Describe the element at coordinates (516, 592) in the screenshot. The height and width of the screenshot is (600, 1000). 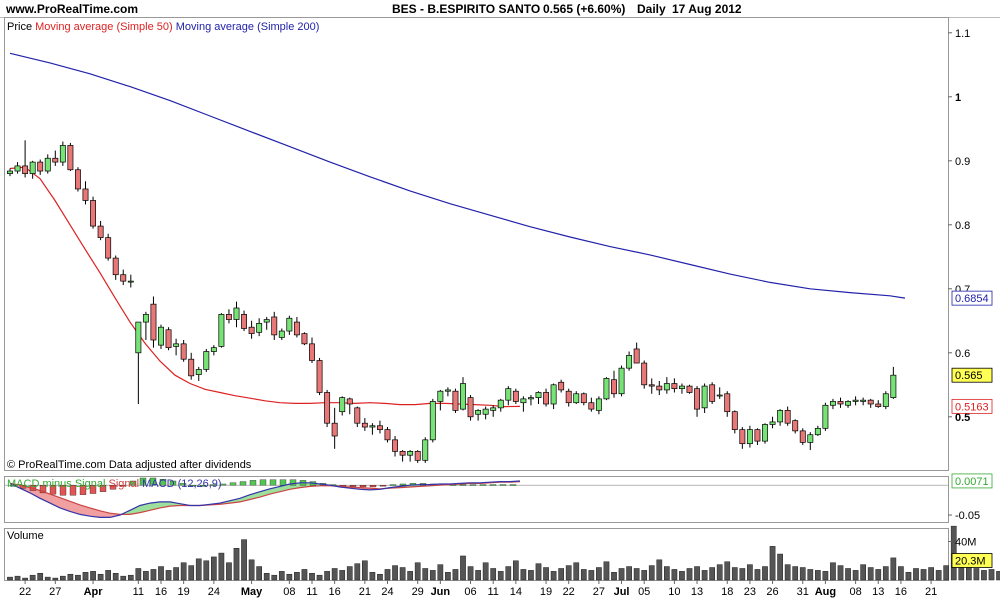
I see `date-tick-label: 14` at that location.